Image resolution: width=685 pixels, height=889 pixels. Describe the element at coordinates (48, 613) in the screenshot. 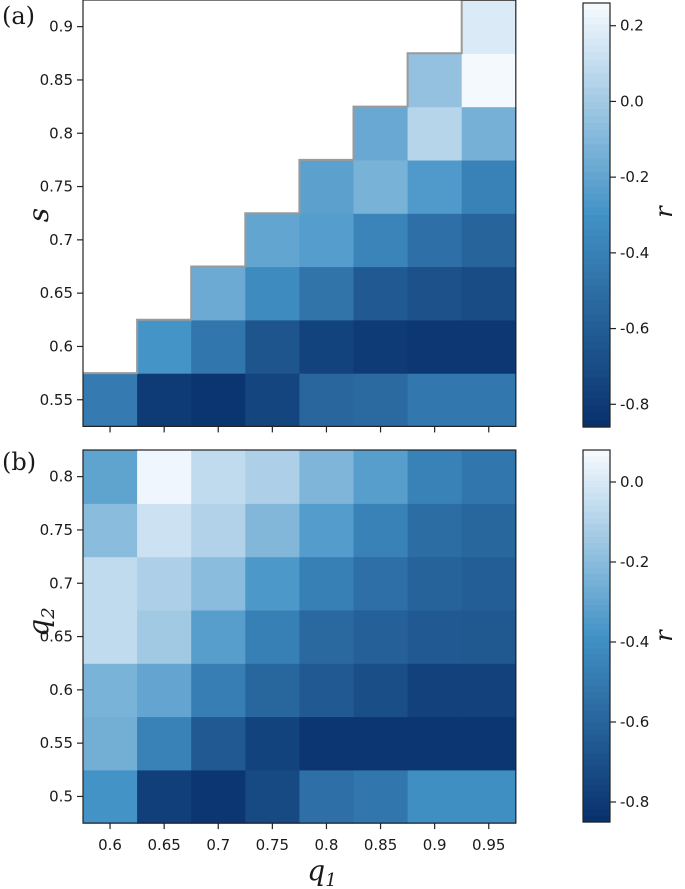

I see `y-axis-label-b-sub: 2` at that location.